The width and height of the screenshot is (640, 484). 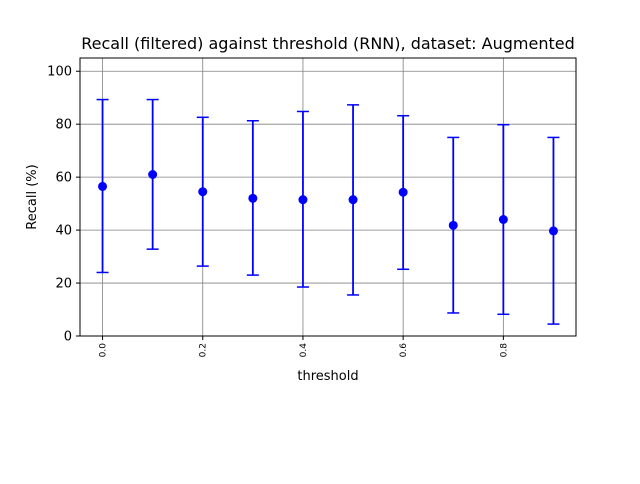 I want to click on x-tick-label: 0.2, so click(x=204, y=350).